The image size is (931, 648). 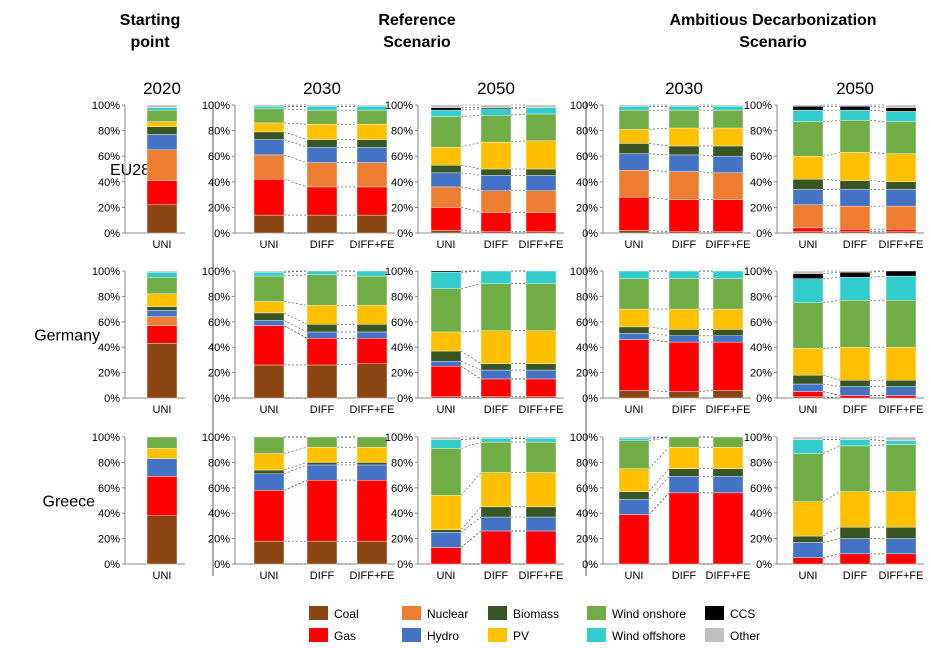 What do you see at coordinates (541, 387) in the screenshot?
I see `bar-segment-gas-germany-g3-diff-fe` at bounding box center [541, 387].